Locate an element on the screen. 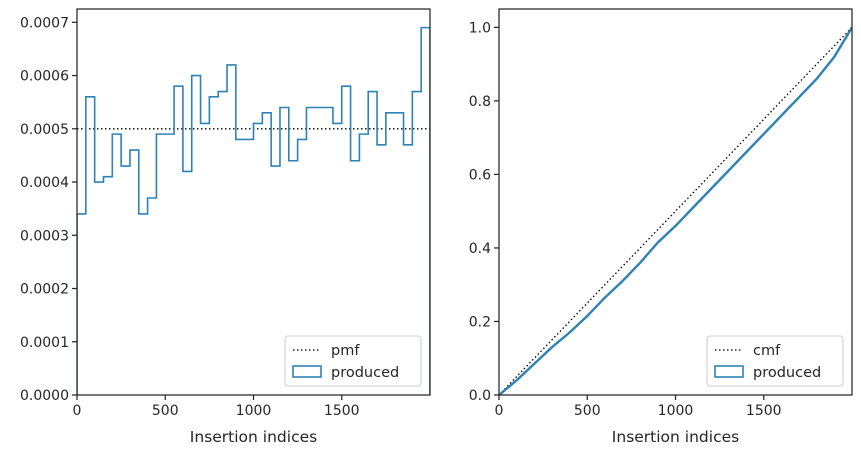 The height and width of the screenshot is (453, 861). y-tick-label: 0.0006 is located at coordinates (44, 77).